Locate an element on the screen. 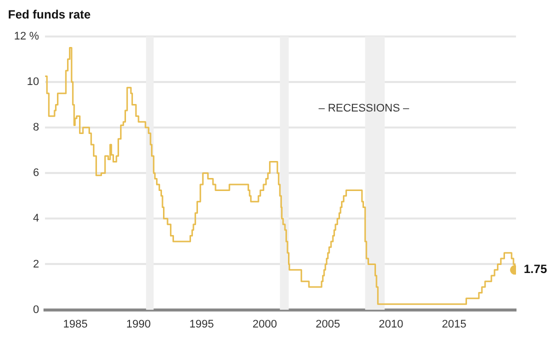 The image size is (560, 342). y-tick-label: 4 is located at coordinates (36, 218).